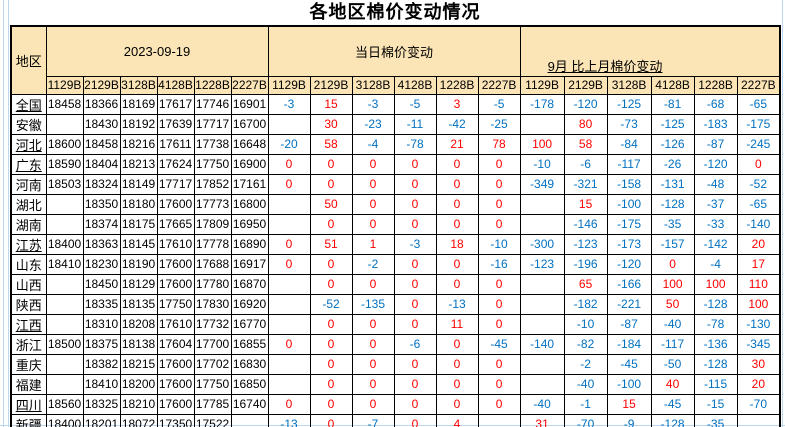  What do you see at coordinates (64, 144) in the screenshot?
I see `price-cell: 18600` at bounding box center [64, 144].